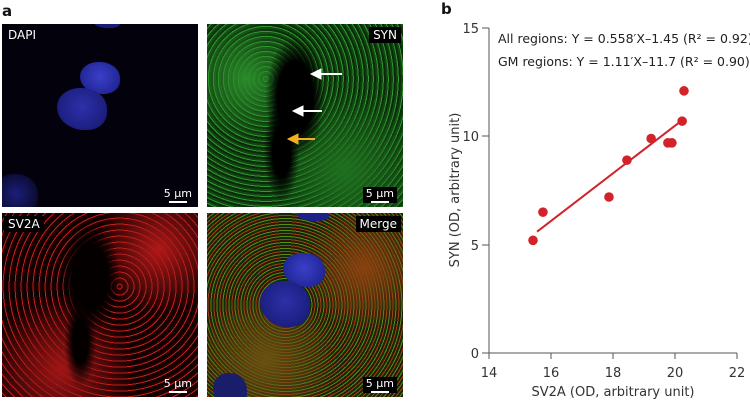 Image resolution: width=750 pixels, height=405 pixels. I want to click on channel-label: DAPI, so click(22, 35).